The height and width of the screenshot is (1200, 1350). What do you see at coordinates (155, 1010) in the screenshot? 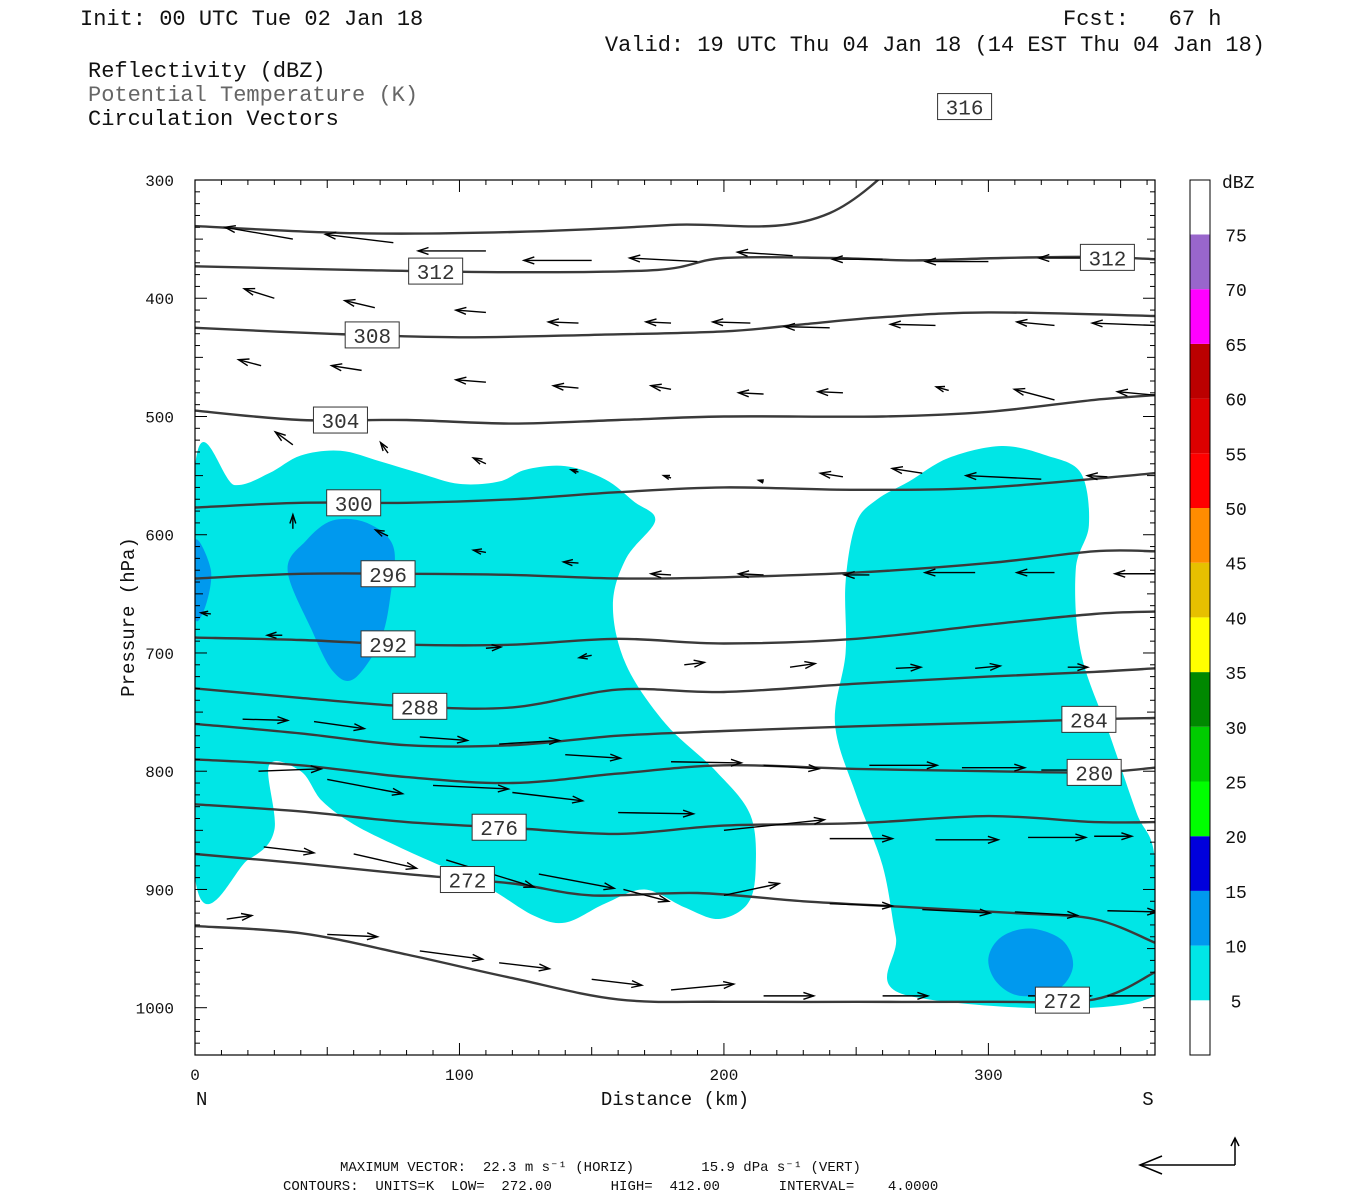
I see `y-tick-label: 1000` at bounding box center [155, 1010].